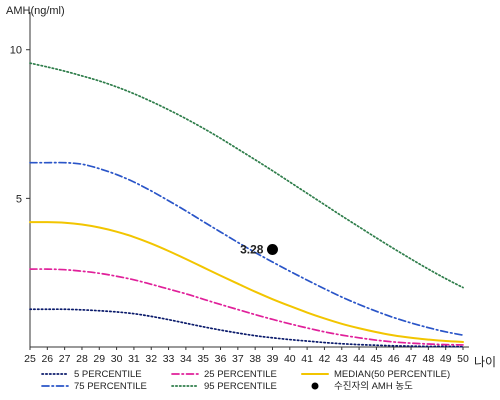 The height and width of the screenshot is (400, 500). Describe the element at coordinates (110, 386) in the screenshot. I see `legend-label: 75 PERCENTILE` at that location.